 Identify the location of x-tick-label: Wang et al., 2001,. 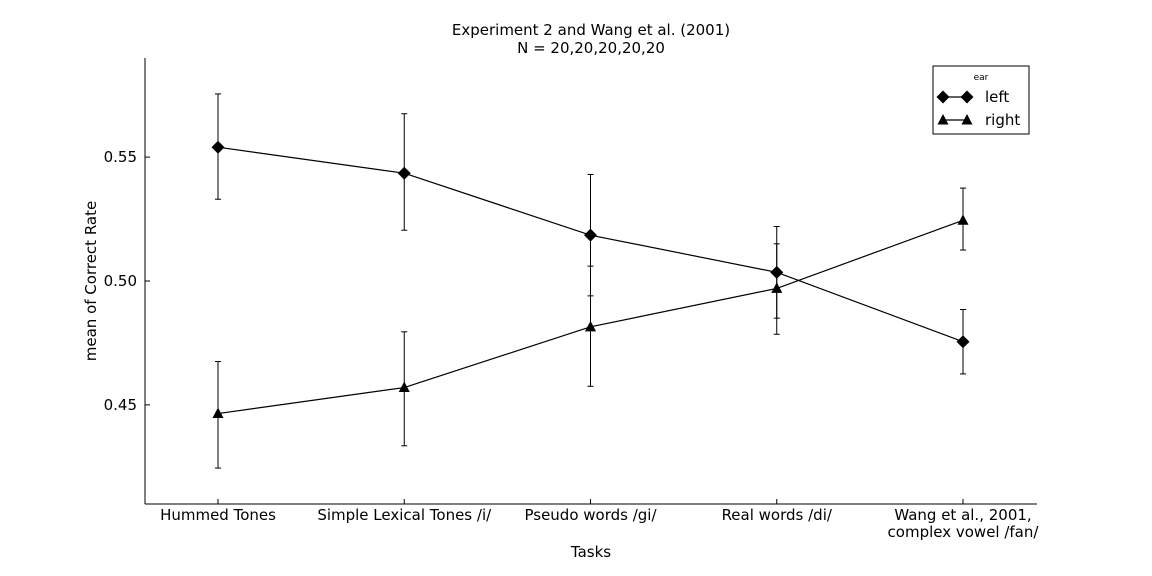
(962, 515).